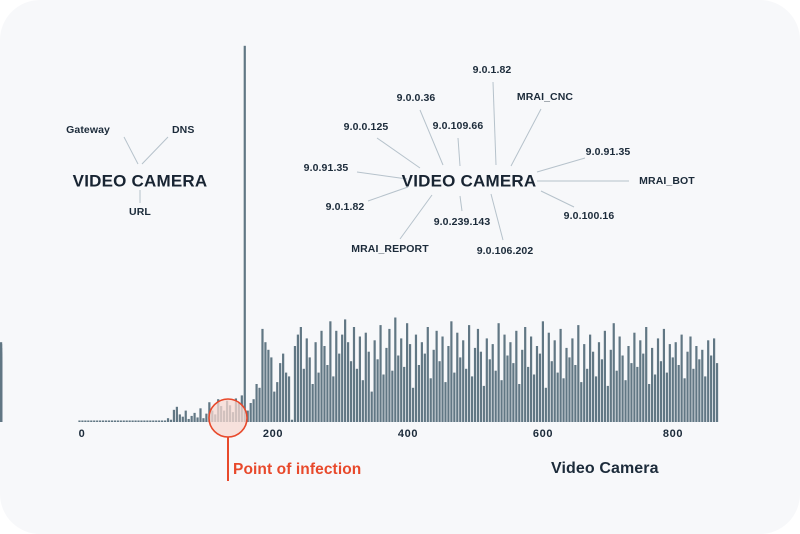 Image resolution: width=800 pixels, height=534 pixels. What do you see at coordinates (390, 248) in the screenshot?
I see `right-cluster-node-label: MRAI_REPORT` at bounding box center [390, 248].